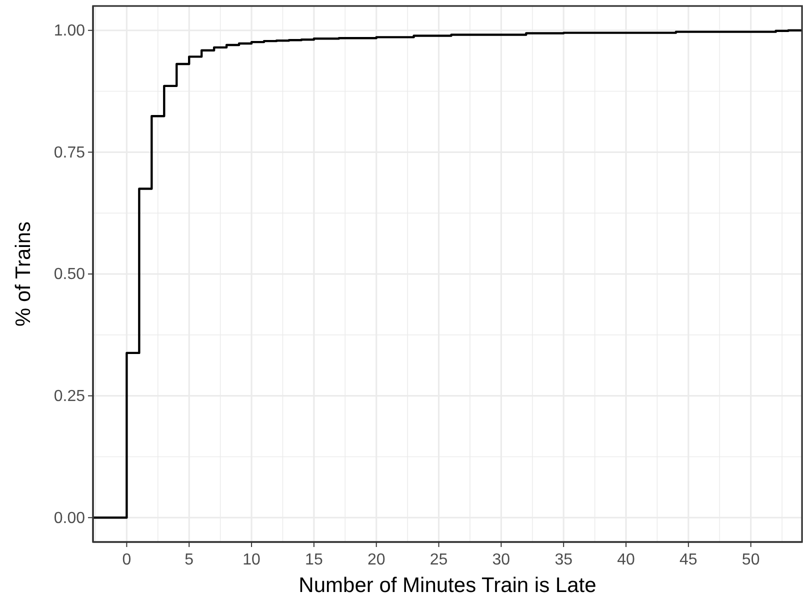  I want to click on x-tick-label: 5, so click(189, 559).